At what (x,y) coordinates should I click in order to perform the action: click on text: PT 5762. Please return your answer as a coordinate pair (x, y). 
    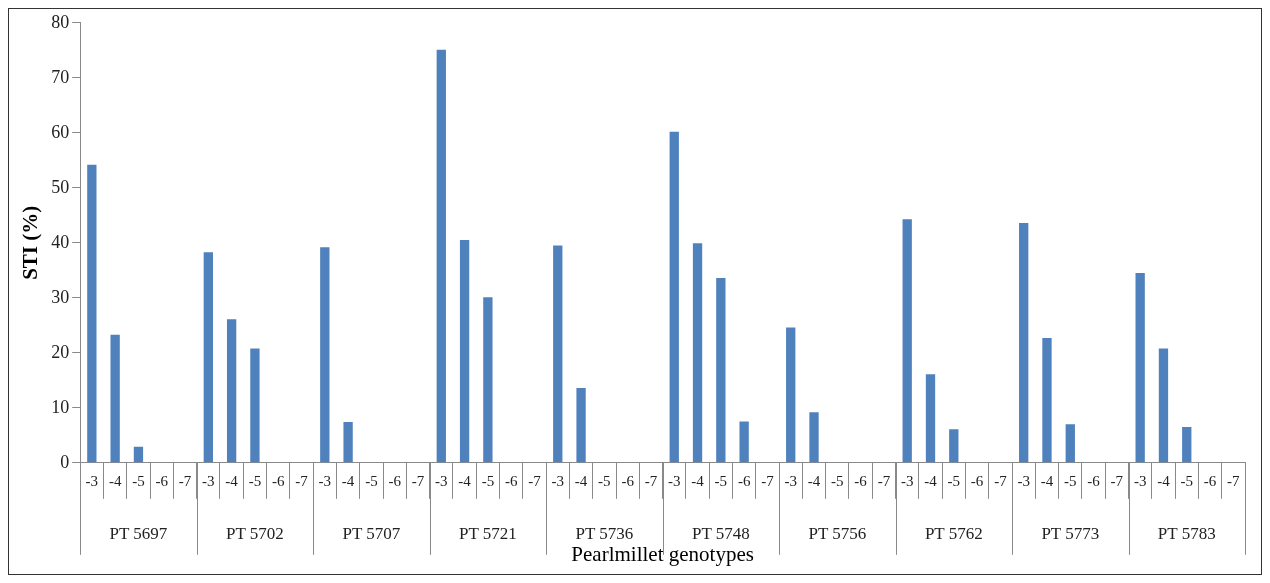
    Looking at the image, I should click on (953, 534).